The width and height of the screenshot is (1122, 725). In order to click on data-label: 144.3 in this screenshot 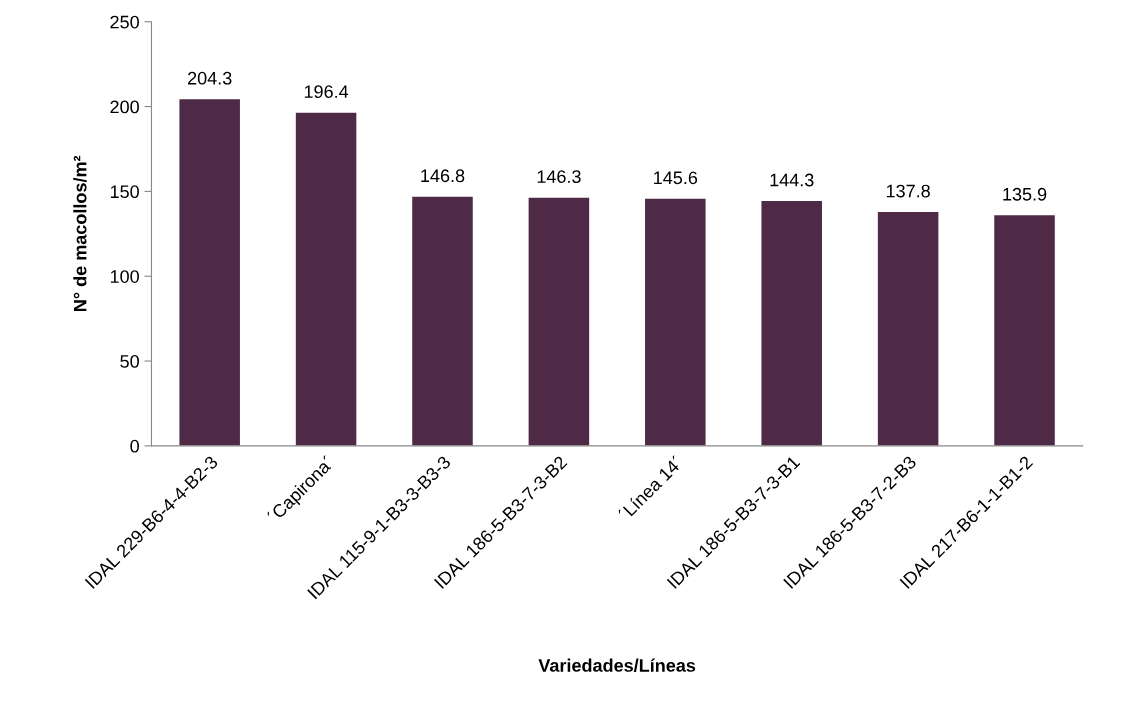, I will do `click(792, 180)`.